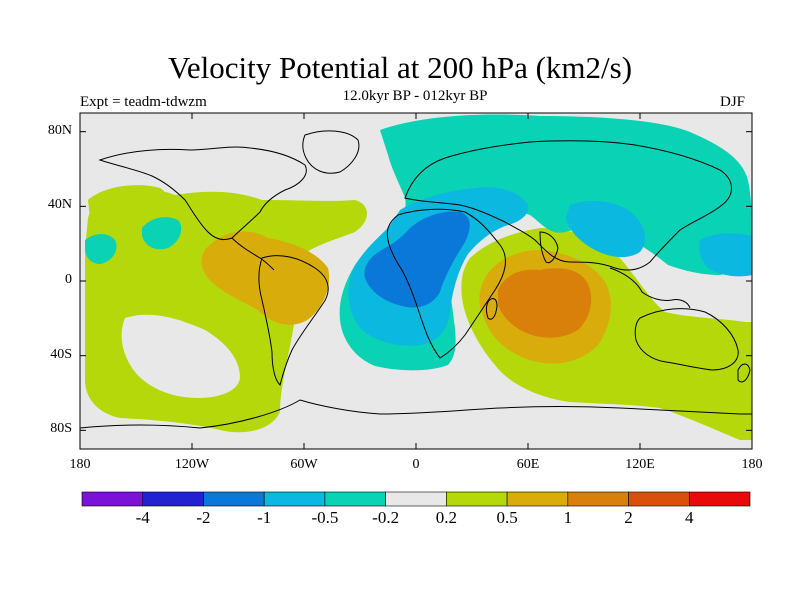 This screenshot has width=800, height=600. What do you see at coordinates (446, 517) in the screenshot?
I see `colorbar-label: 0.2` at bounding box center [446, 517].